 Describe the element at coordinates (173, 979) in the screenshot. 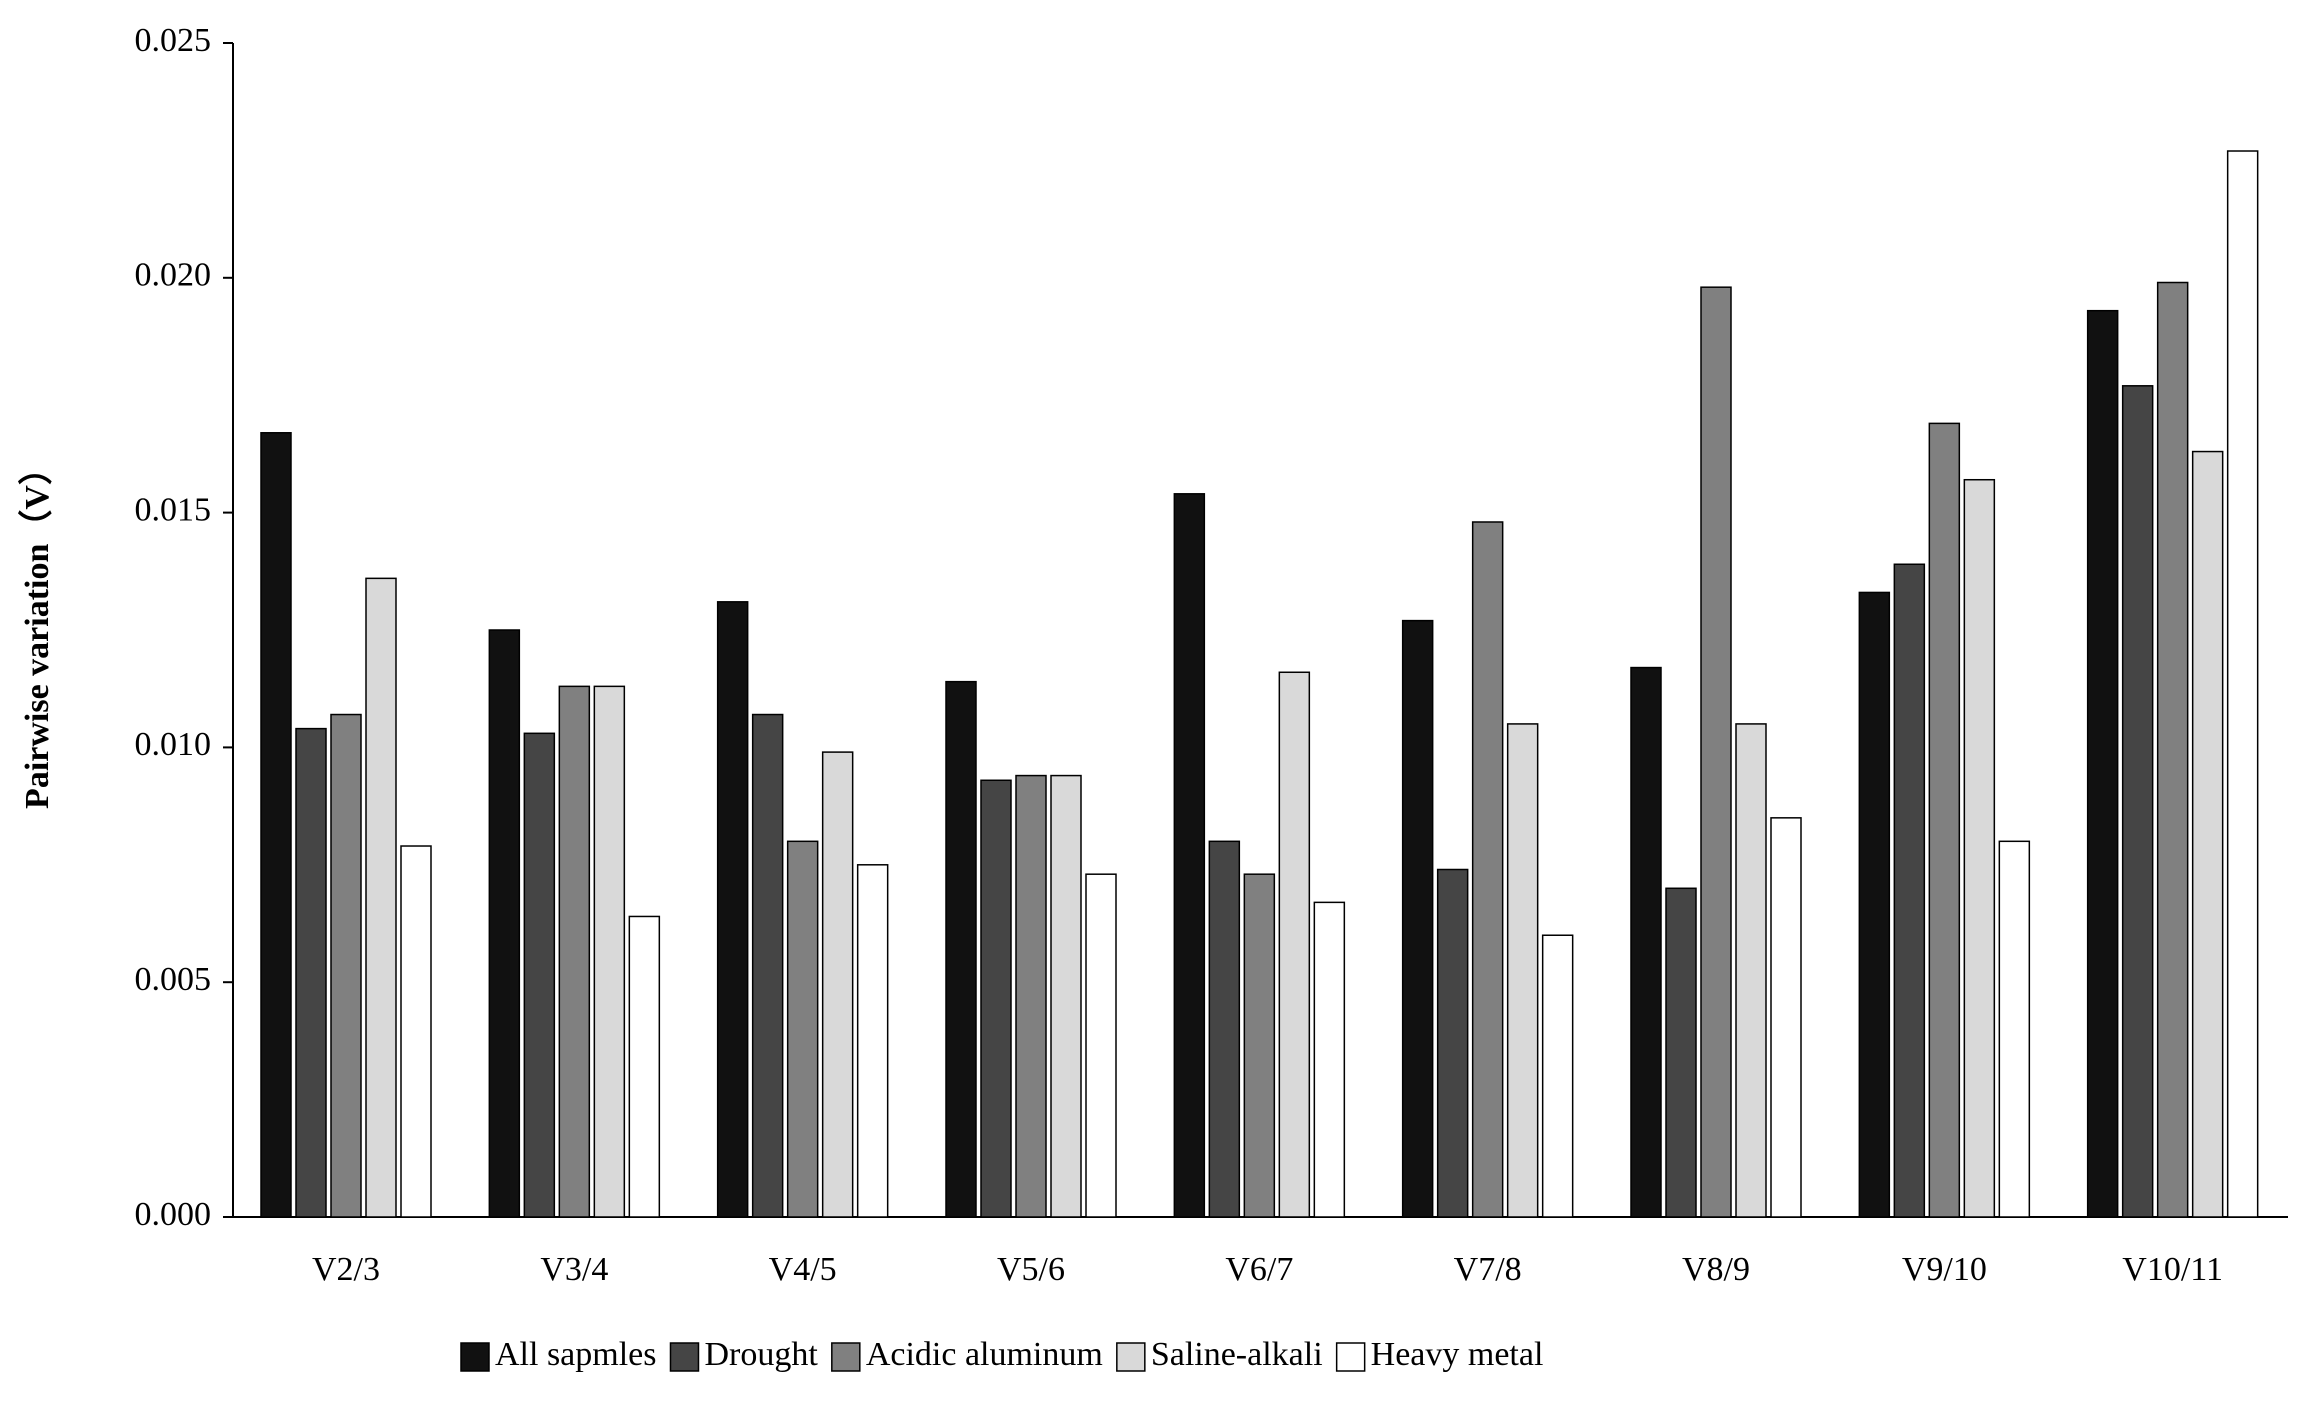

I see `y-tick-label: 0.005` at that location.